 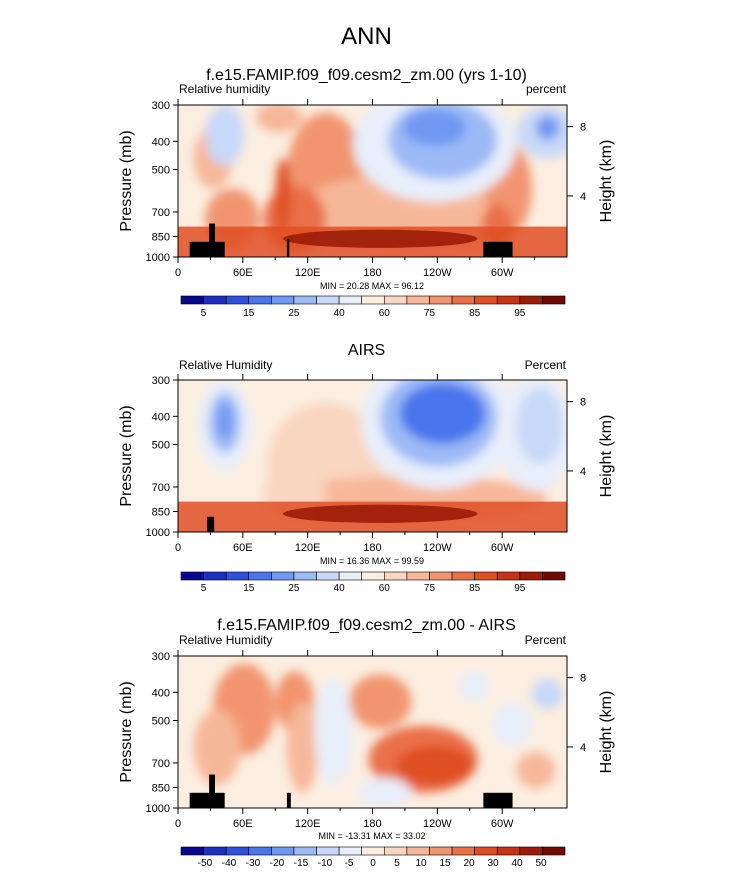 I want to click on colorbar-label: -20, so click(x=277, y=863).